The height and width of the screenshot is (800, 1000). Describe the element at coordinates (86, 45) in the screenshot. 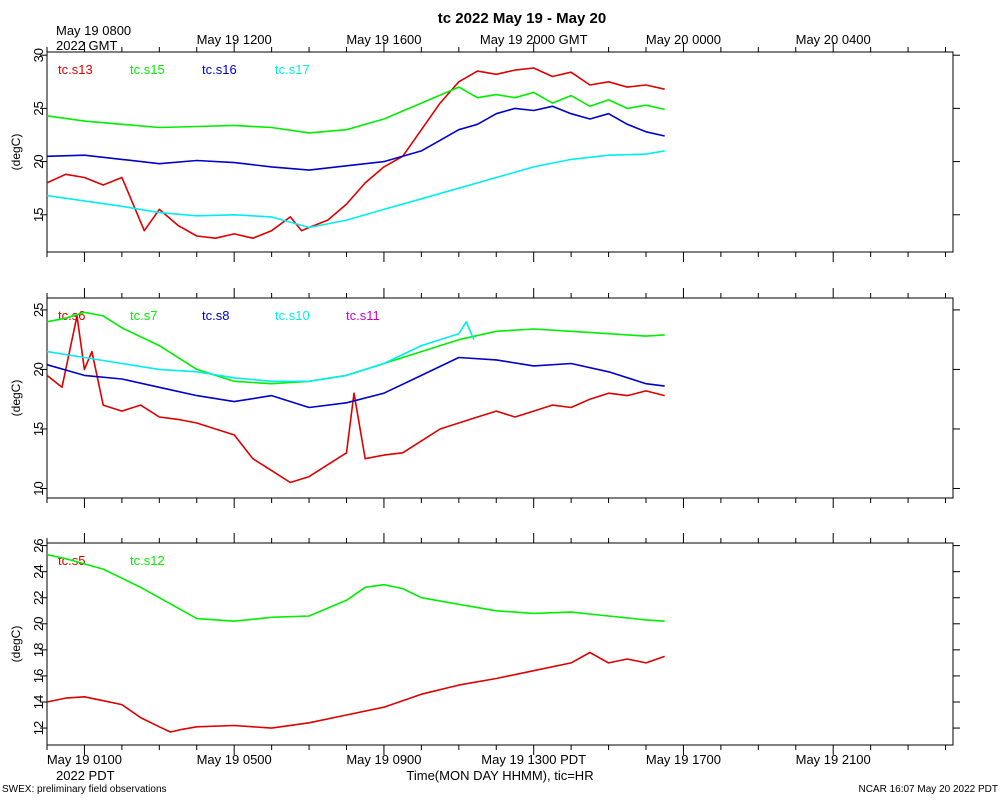

I see `gmt-first-label-line2: 2022 GMT` at that location.